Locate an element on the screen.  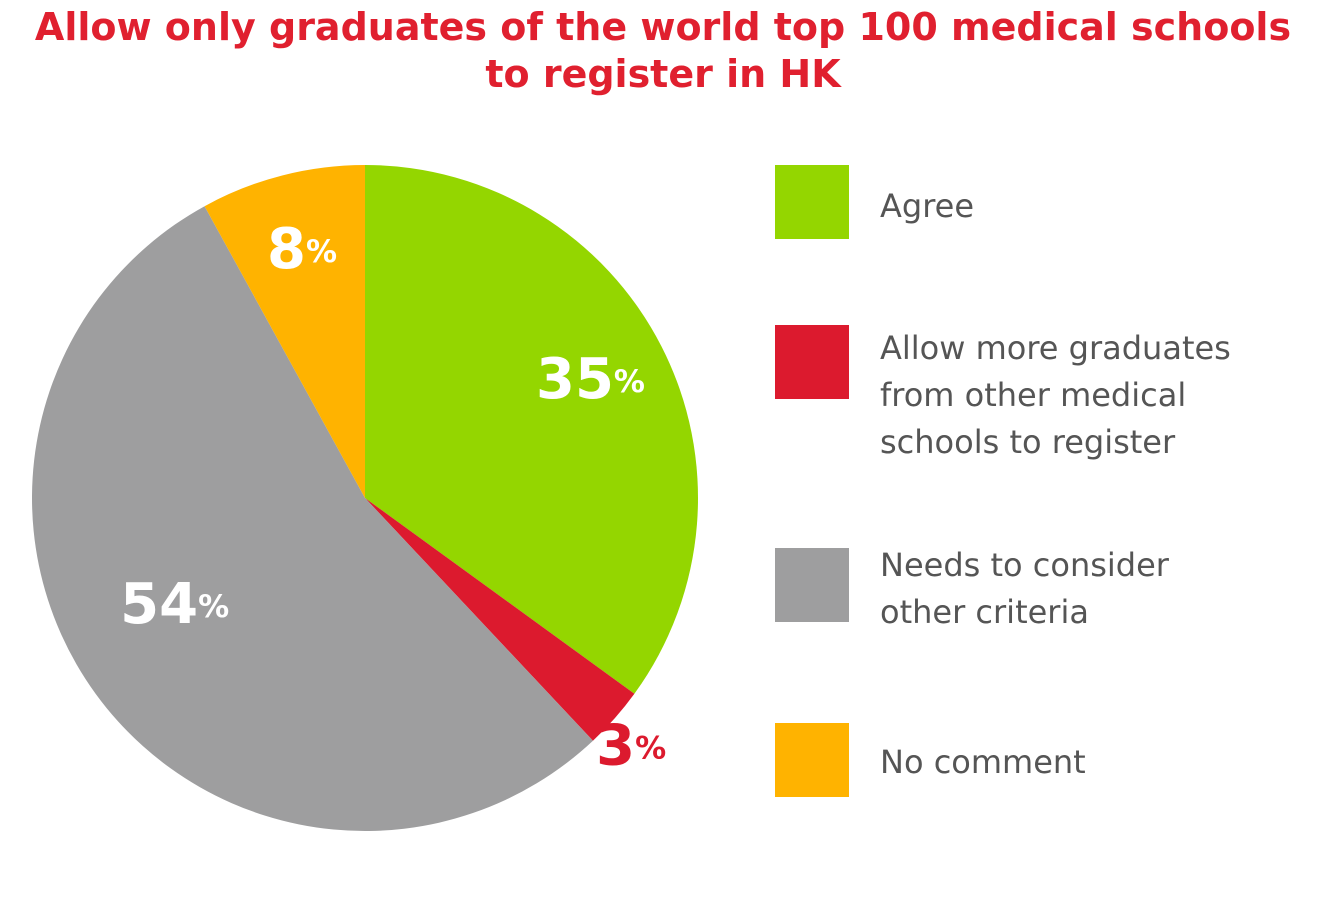
pie-slice-allow-more is located at coordinates (500, 619).